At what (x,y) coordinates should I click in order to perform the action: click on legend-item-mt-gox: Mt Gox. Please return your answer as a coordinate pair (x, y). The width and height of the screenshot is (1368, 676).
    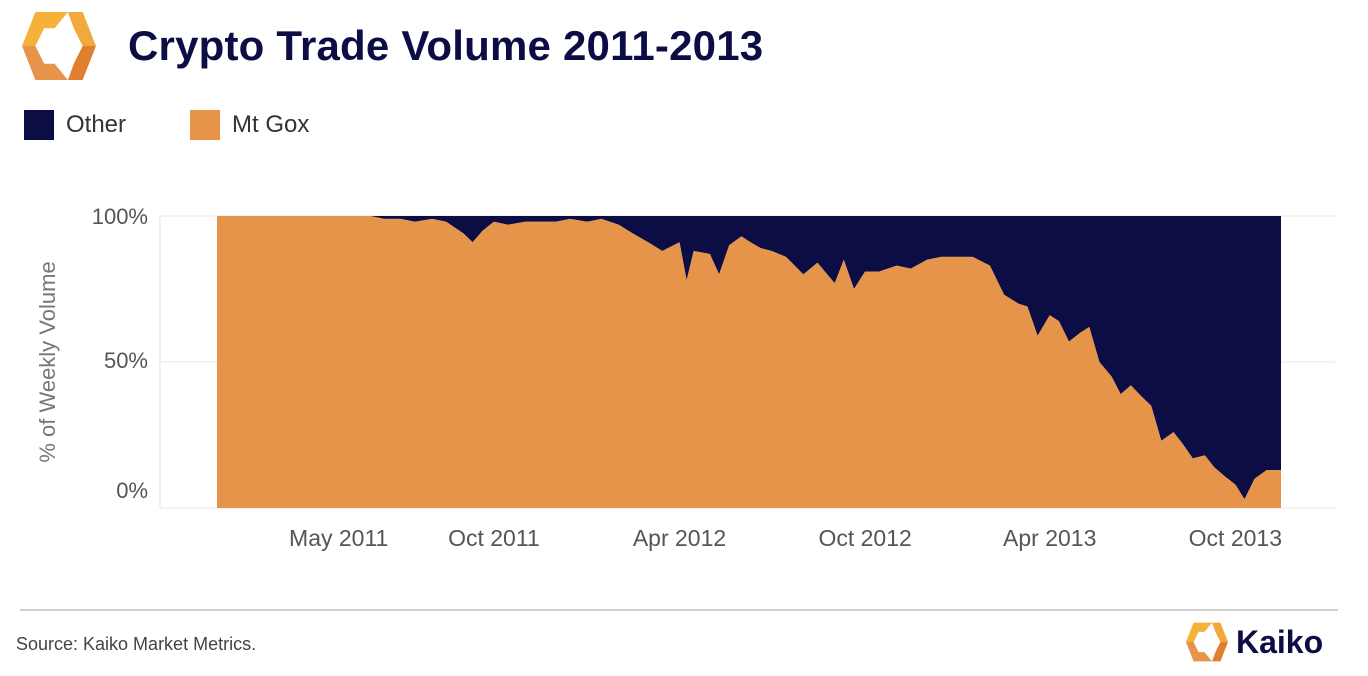
    Looking at the image, I should click on (249, 125).